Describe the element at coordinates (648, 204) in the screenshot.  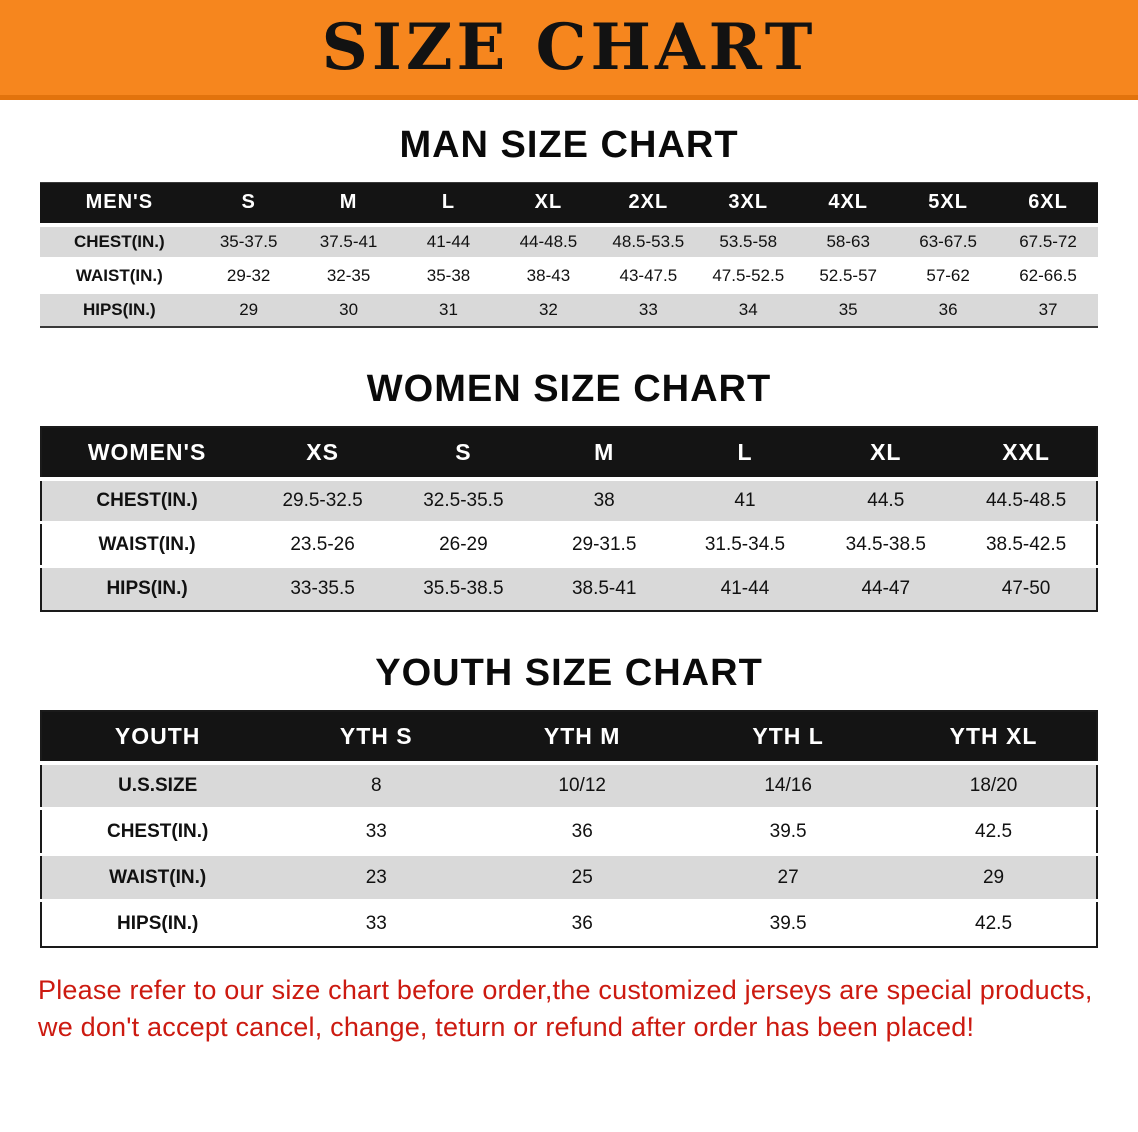
I see `men-size-col-5: 2XL` at that location.